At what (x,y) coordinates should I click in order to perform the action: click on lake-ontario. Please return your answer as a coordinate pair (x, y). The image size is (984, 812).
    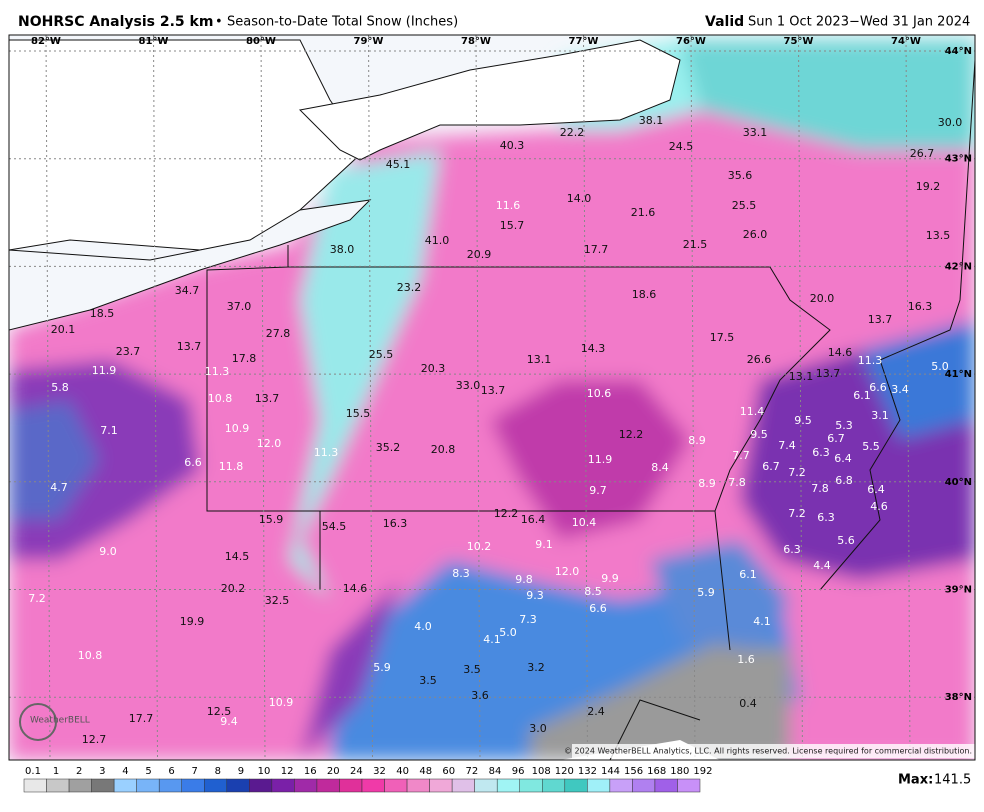
    Looking at the image, I should click on (489, 100).